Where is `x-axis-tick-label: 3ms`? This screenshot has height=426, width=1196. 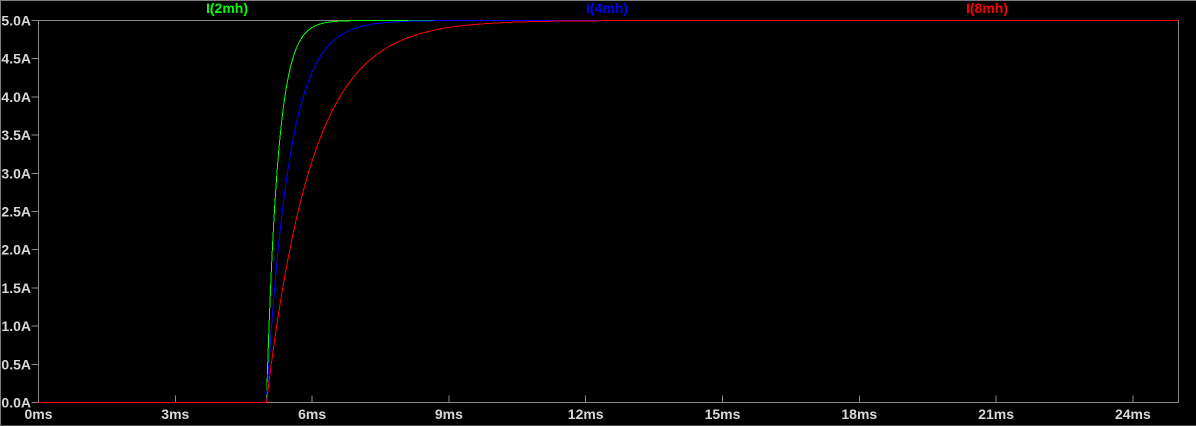
x-axis-tick-label: 3ms is located at coordinates (175, 414).